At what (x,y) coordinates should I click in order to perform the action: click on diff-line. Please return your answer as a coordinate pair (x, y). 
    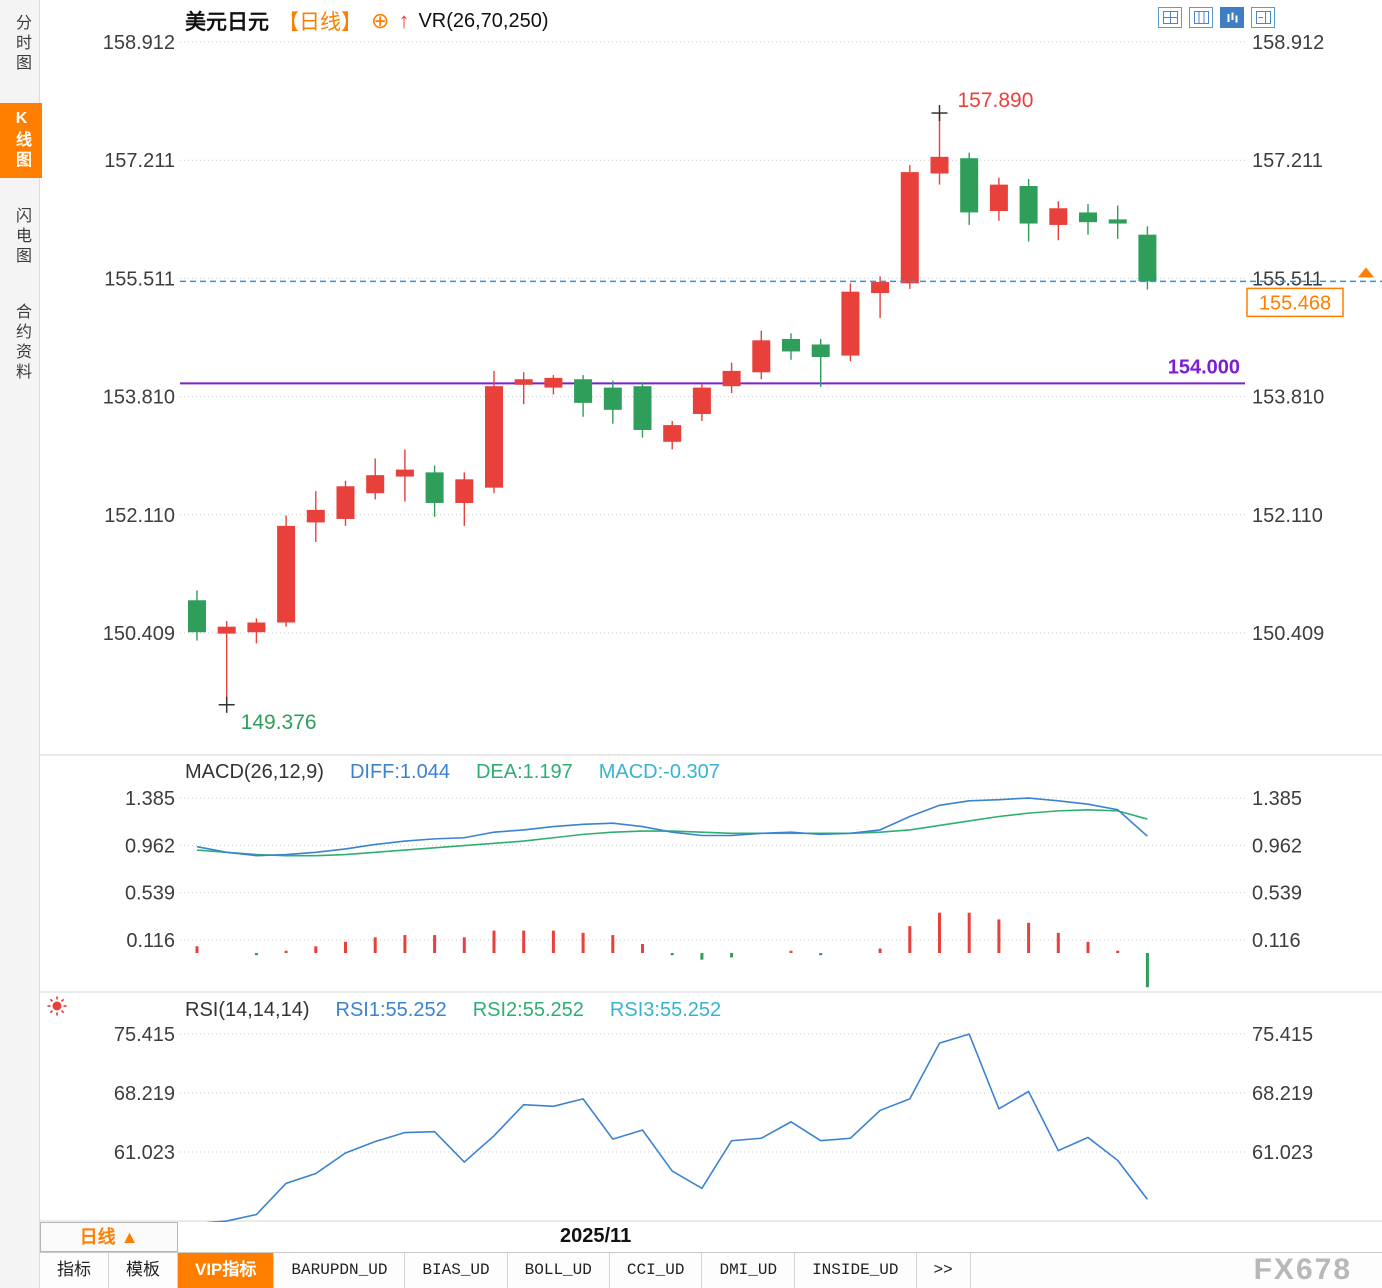
    Looking at the image, I should click on (672, 827).